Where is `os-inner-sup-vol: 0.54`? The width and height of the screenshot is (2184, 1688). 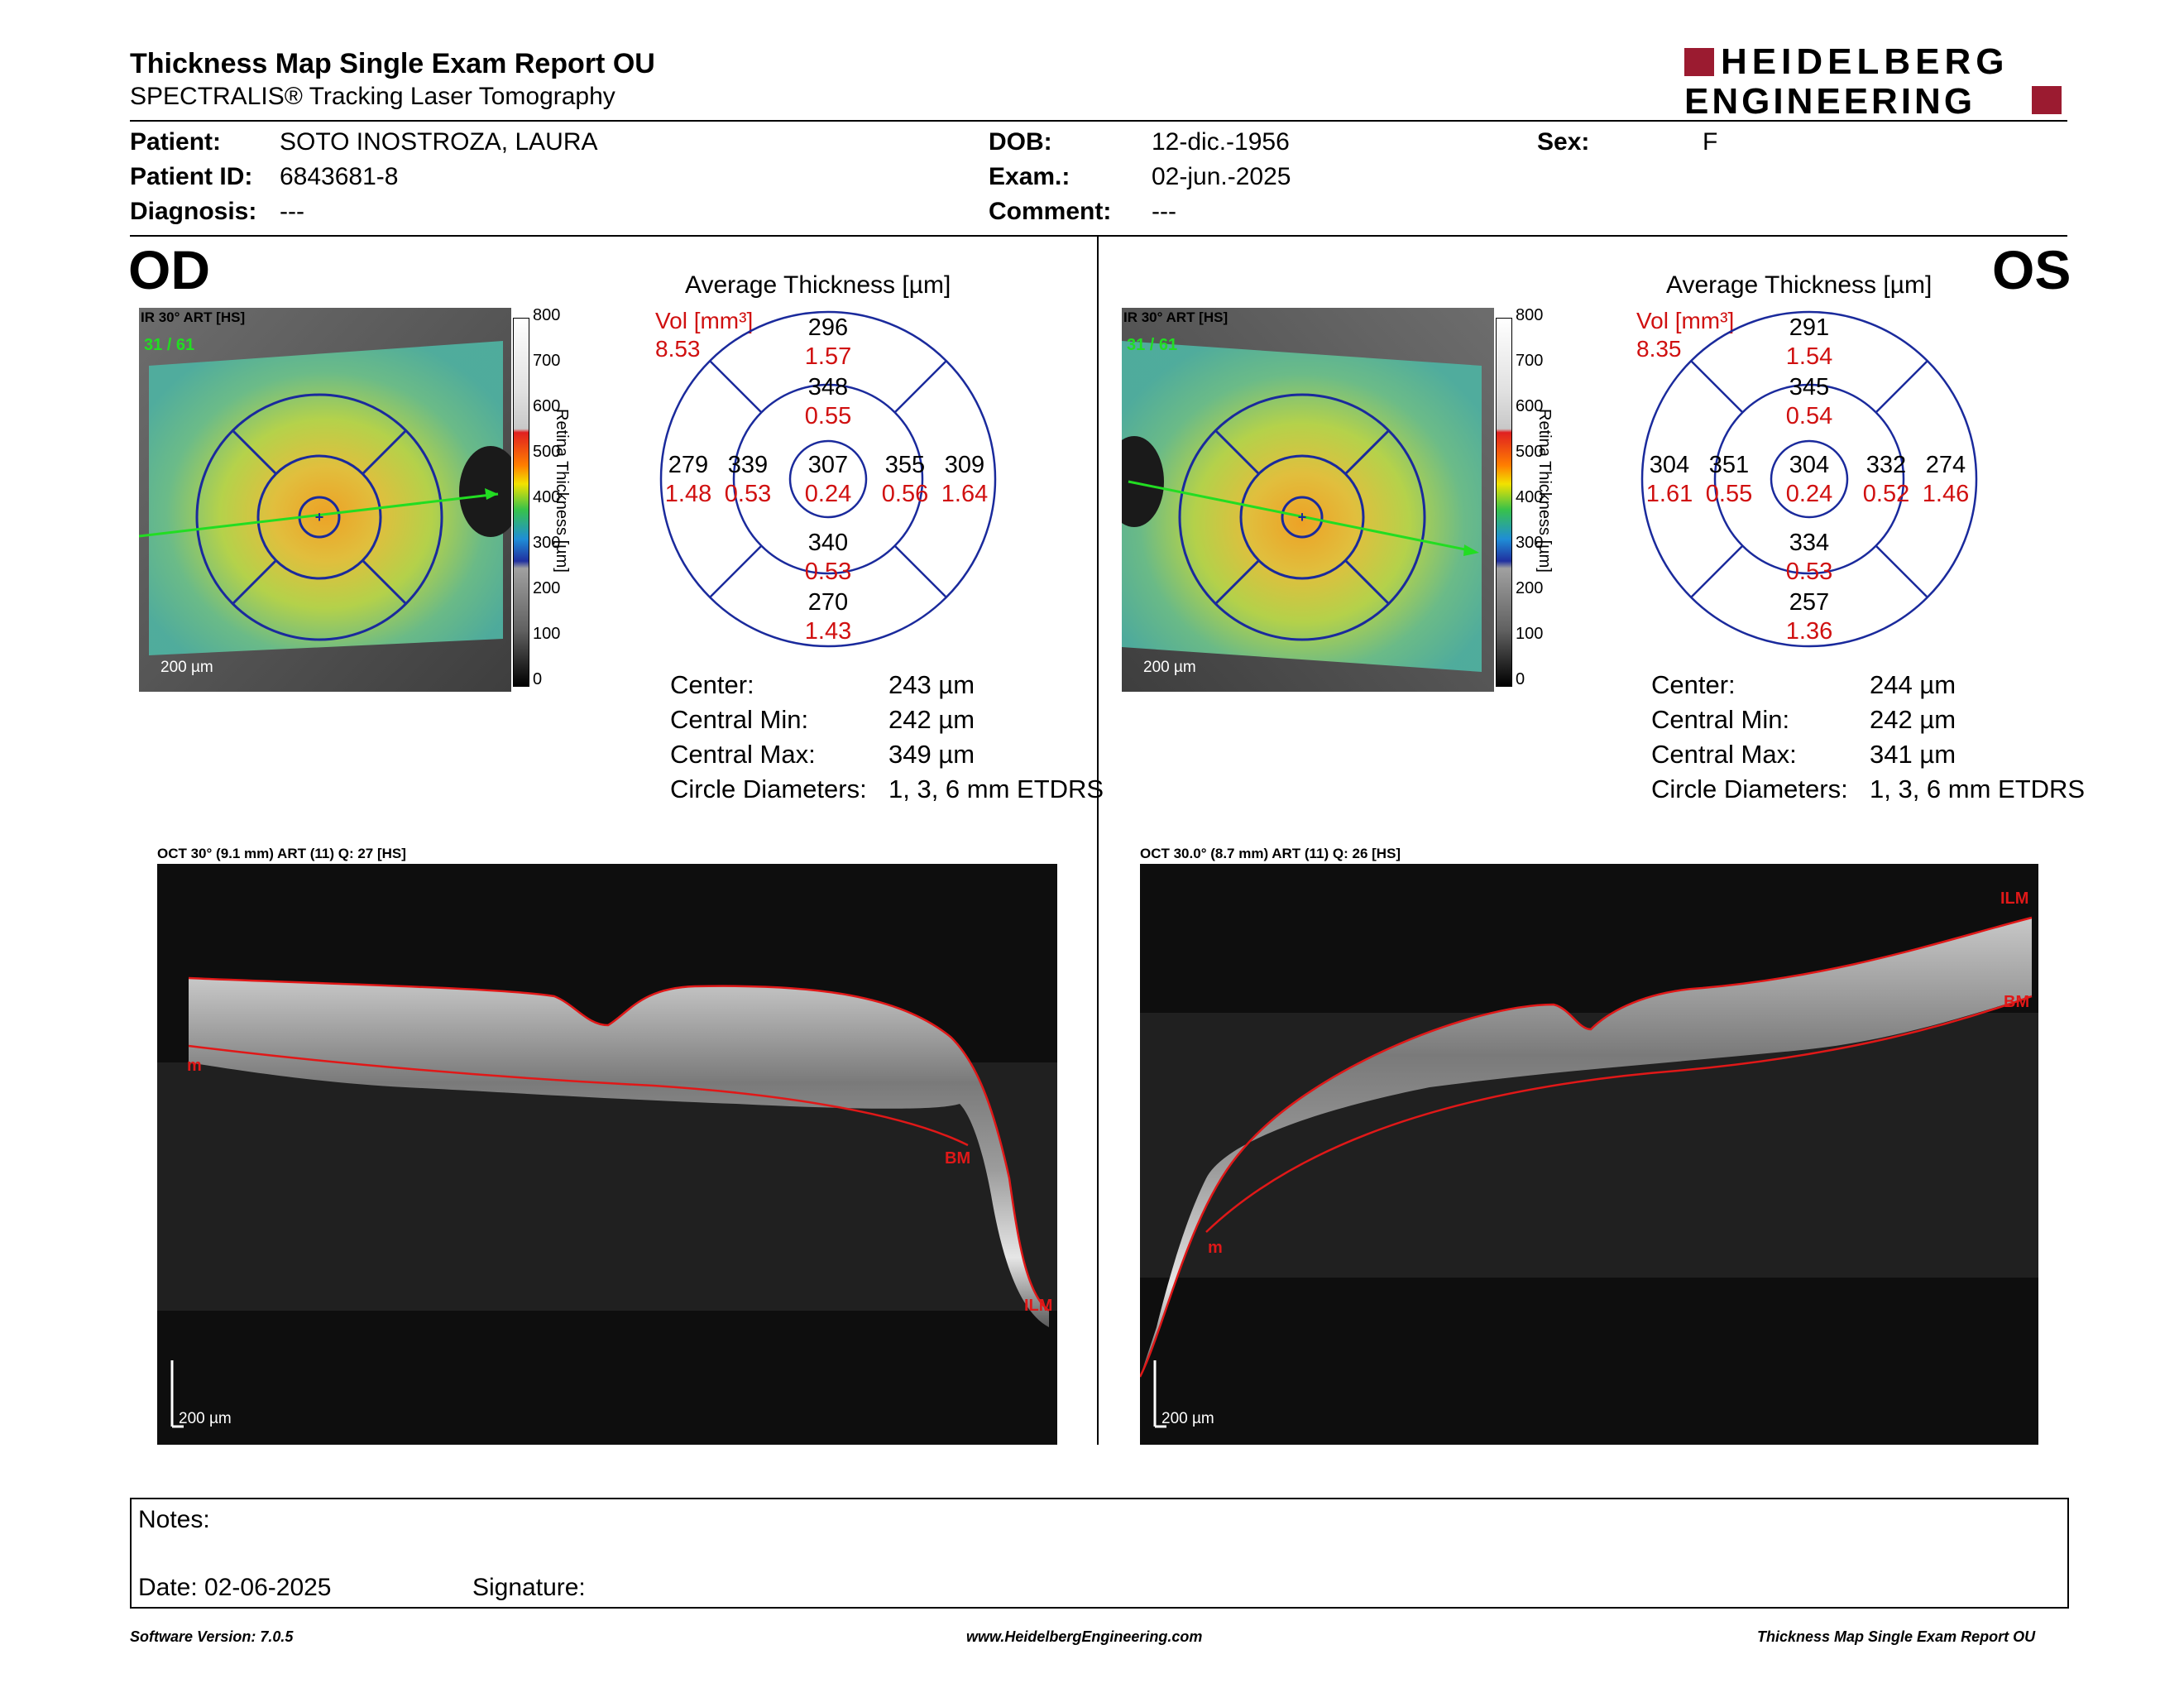
os-inner-sup-vol: 0.54 is located at coordinates (1809, 416).